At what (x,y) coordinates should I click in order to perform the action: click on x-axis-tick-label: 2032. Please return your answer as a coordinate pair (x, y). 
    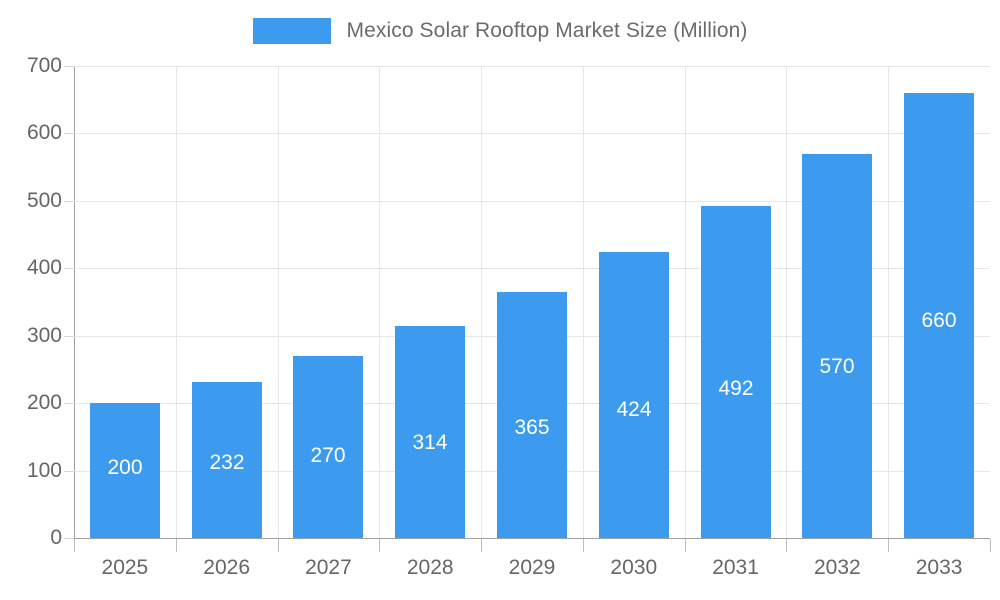
    Looking at the image, I should click on (837, 567).